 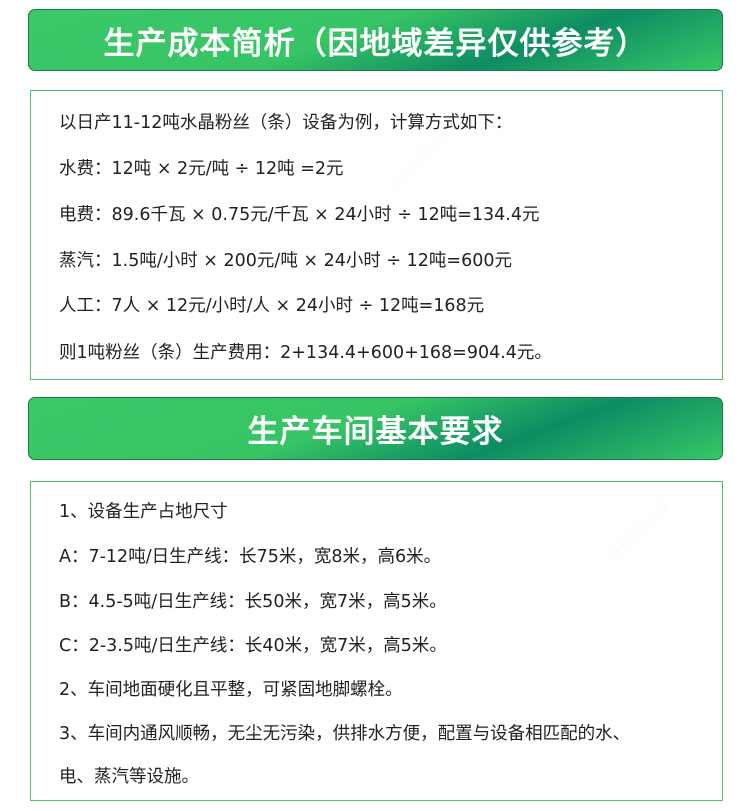 I want to click on requirement-line: B：4.5-5吨/日生产线：长50米，宽7米，高5米。, so click(x=253, y=602).